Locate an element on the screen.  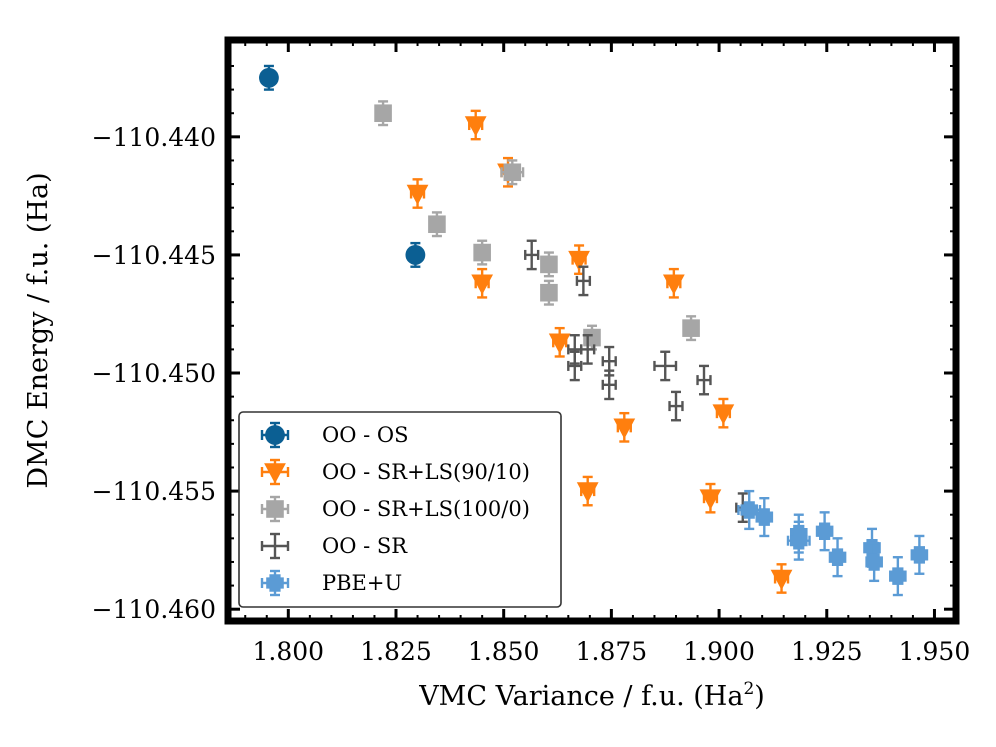
legend-entry: OO - SR is located at coordinates (334, 546).